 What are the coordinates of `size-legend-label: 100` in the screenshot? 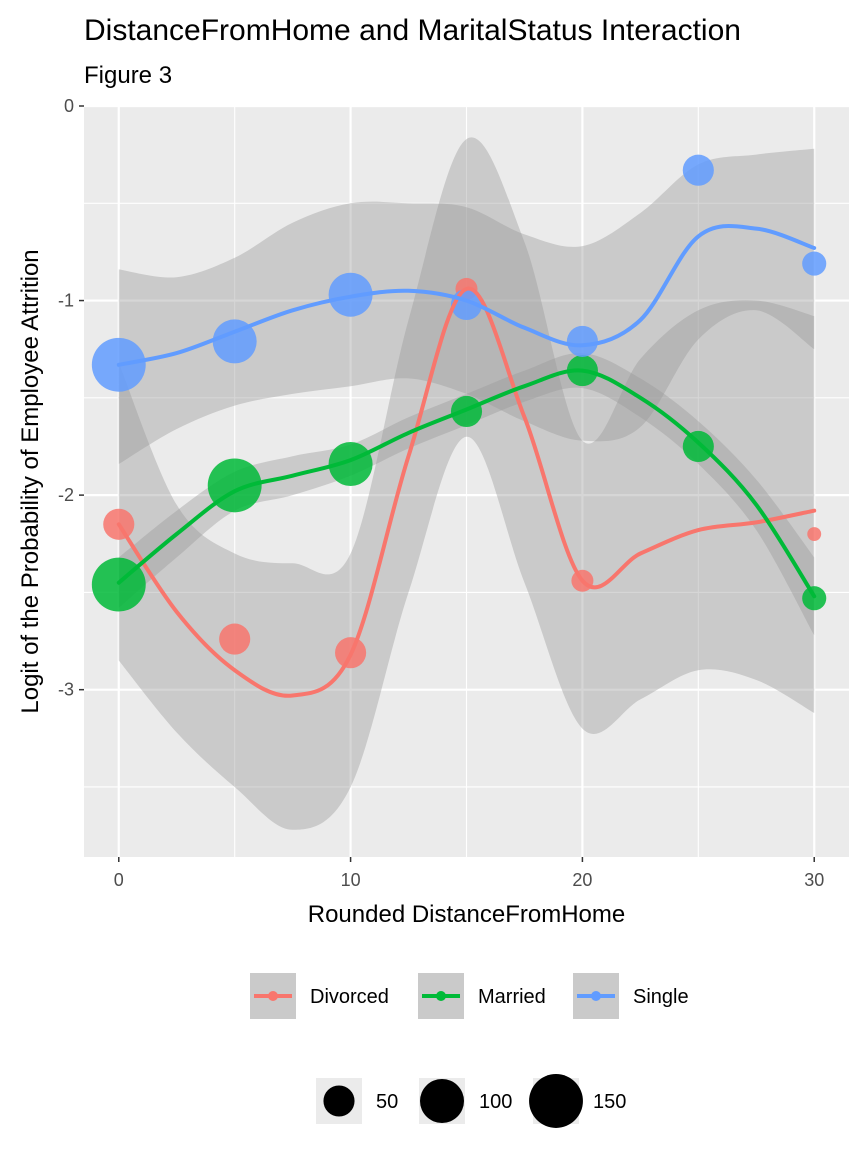 It's located at (495, 1102).